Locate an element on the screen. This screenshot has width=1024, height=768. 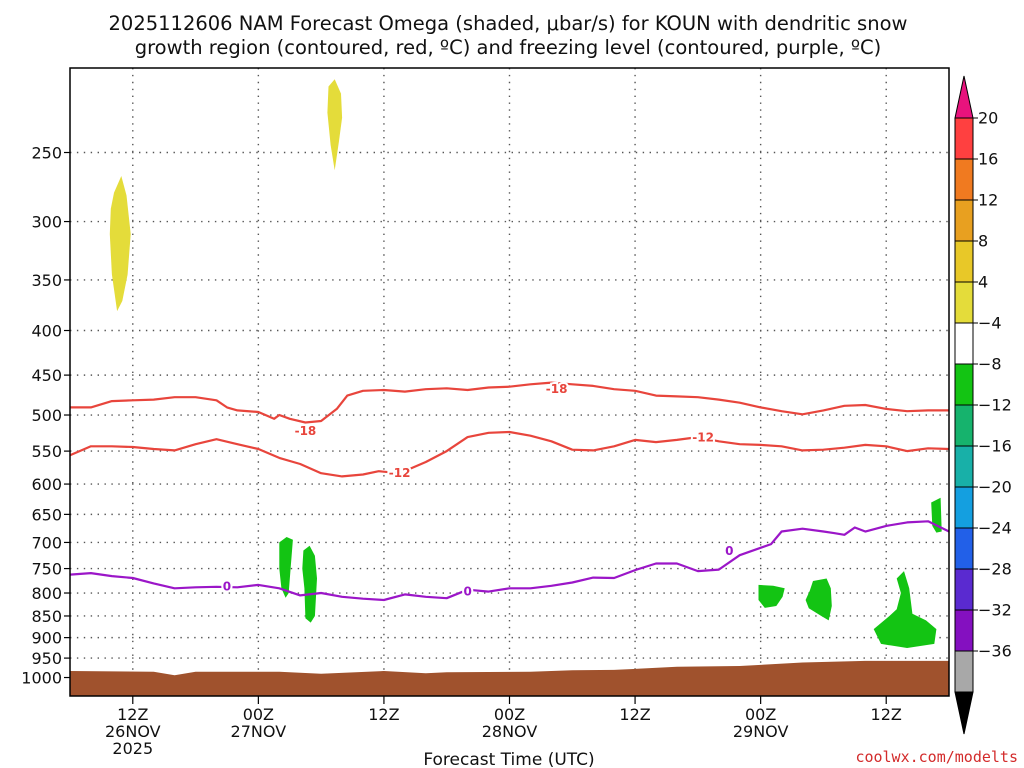
x-tick-label-6-1: 26NOV is located at coordinates (133, 731).